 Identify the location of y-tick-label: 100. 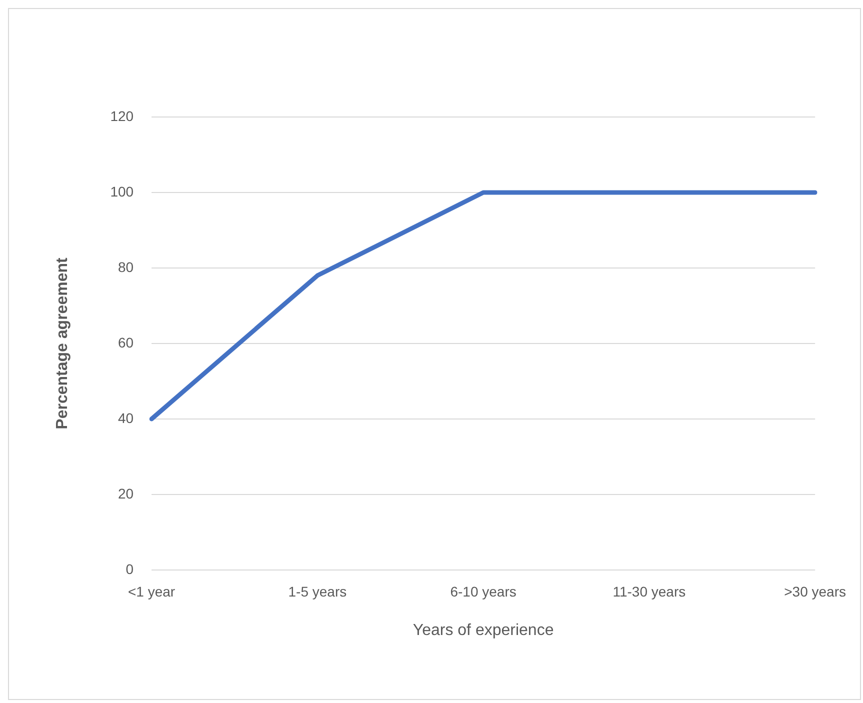
(122, 191).